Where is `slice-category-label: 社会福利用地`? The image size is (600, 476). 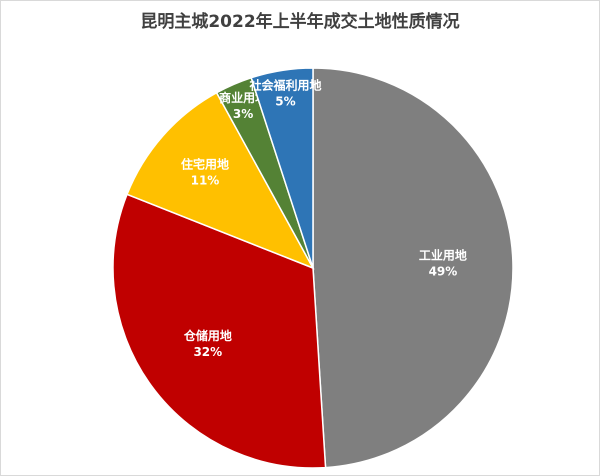 slice-category-label: 社会福利用地 is located at coordinates (284, 85).